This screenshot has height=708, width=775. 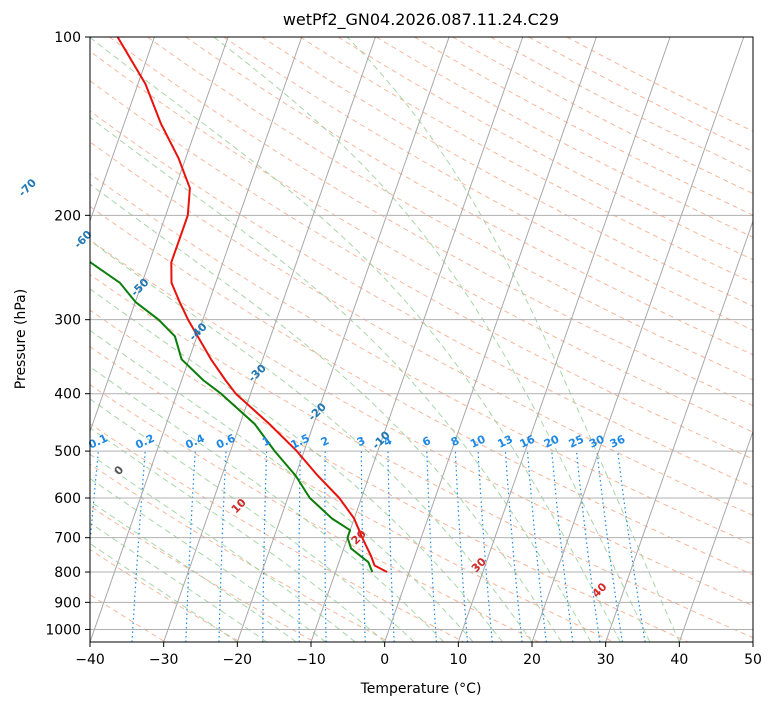 I want to click on y-tick-label: 800, so click(x=67, y=573).